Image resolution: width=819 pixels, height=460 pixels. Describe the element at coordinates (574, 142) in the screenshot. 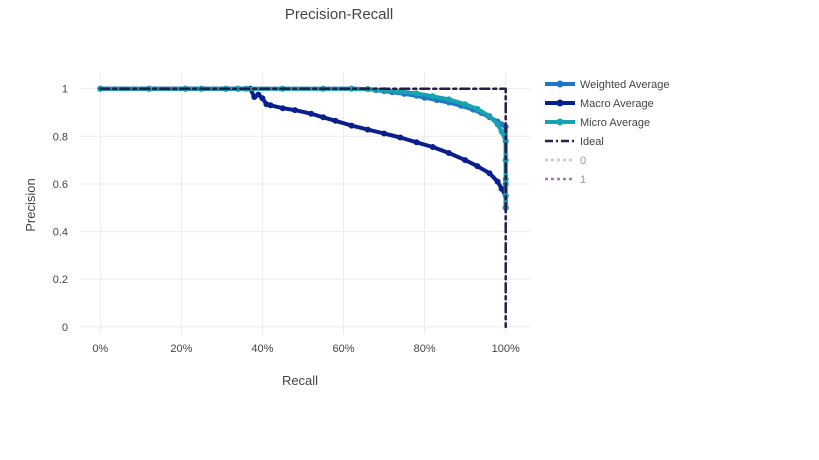

I see `legend-item-ideal: Ideal` at that location.